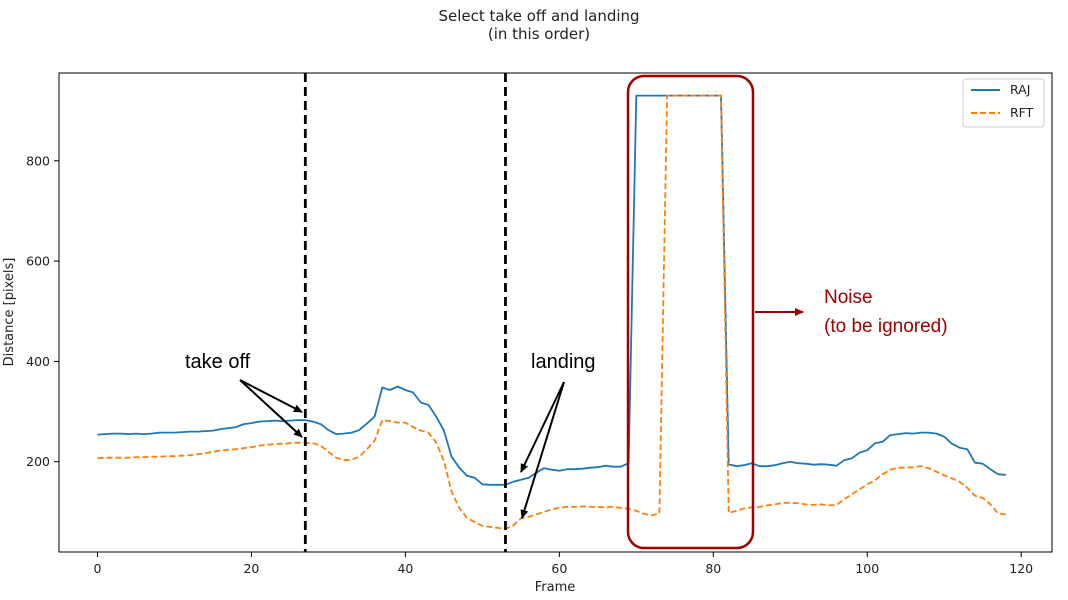 The height and width of the screenshot is (600, 1068). I want to click on x-tick-label: 20, so click(251, 568).